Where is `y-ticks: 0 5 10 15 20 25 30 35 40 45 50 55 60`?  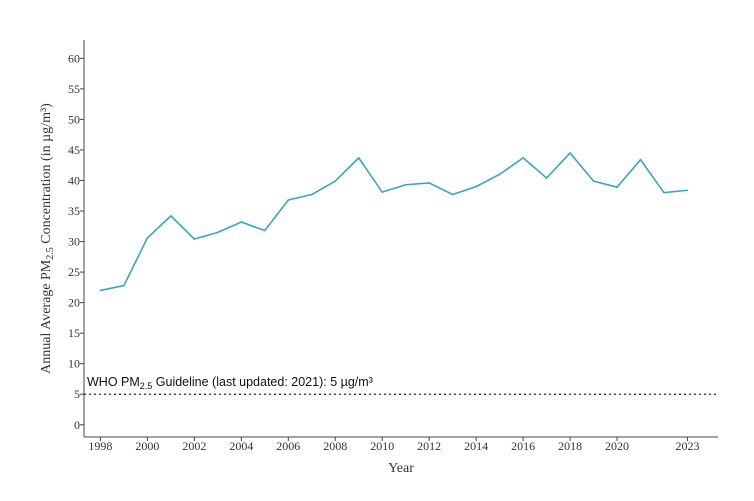
y-ticks: 0 5 10 15 20 25 30 35 40 45 50 55 60 is located at coordinates (76, 241).